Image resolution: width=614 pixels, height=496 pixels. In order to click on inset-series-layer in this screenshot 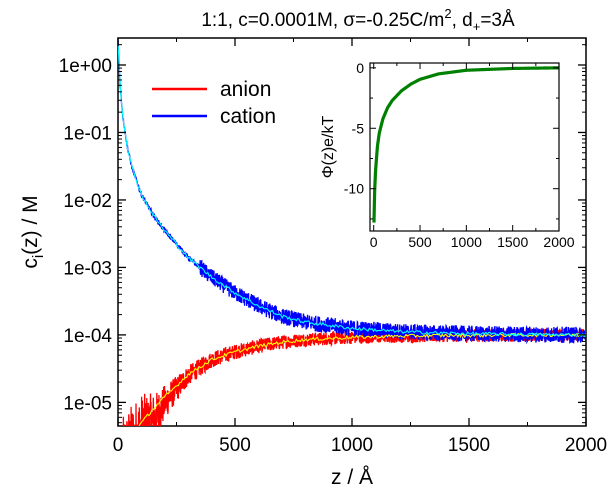, I will do `click(465, 144)`.